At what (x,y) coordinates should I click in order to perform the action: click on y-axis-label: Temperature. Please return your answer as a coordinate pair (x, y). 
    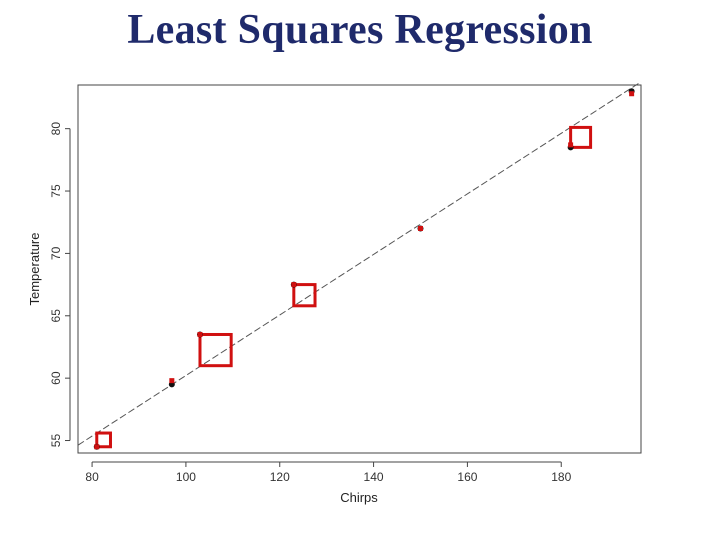
    Looking at the image, I should click on (34, 269).